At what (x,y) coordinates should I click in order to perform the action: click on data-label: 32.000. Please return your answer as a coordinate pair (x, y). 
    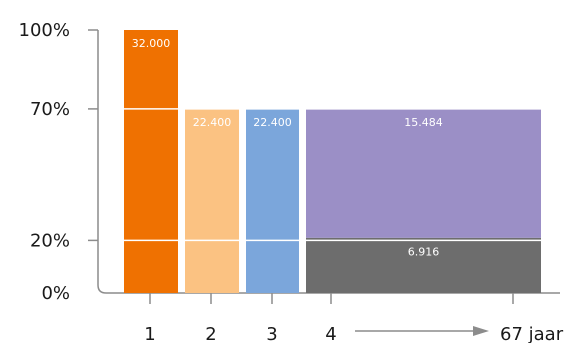
    Looking at the image, I should click on (151, 43).